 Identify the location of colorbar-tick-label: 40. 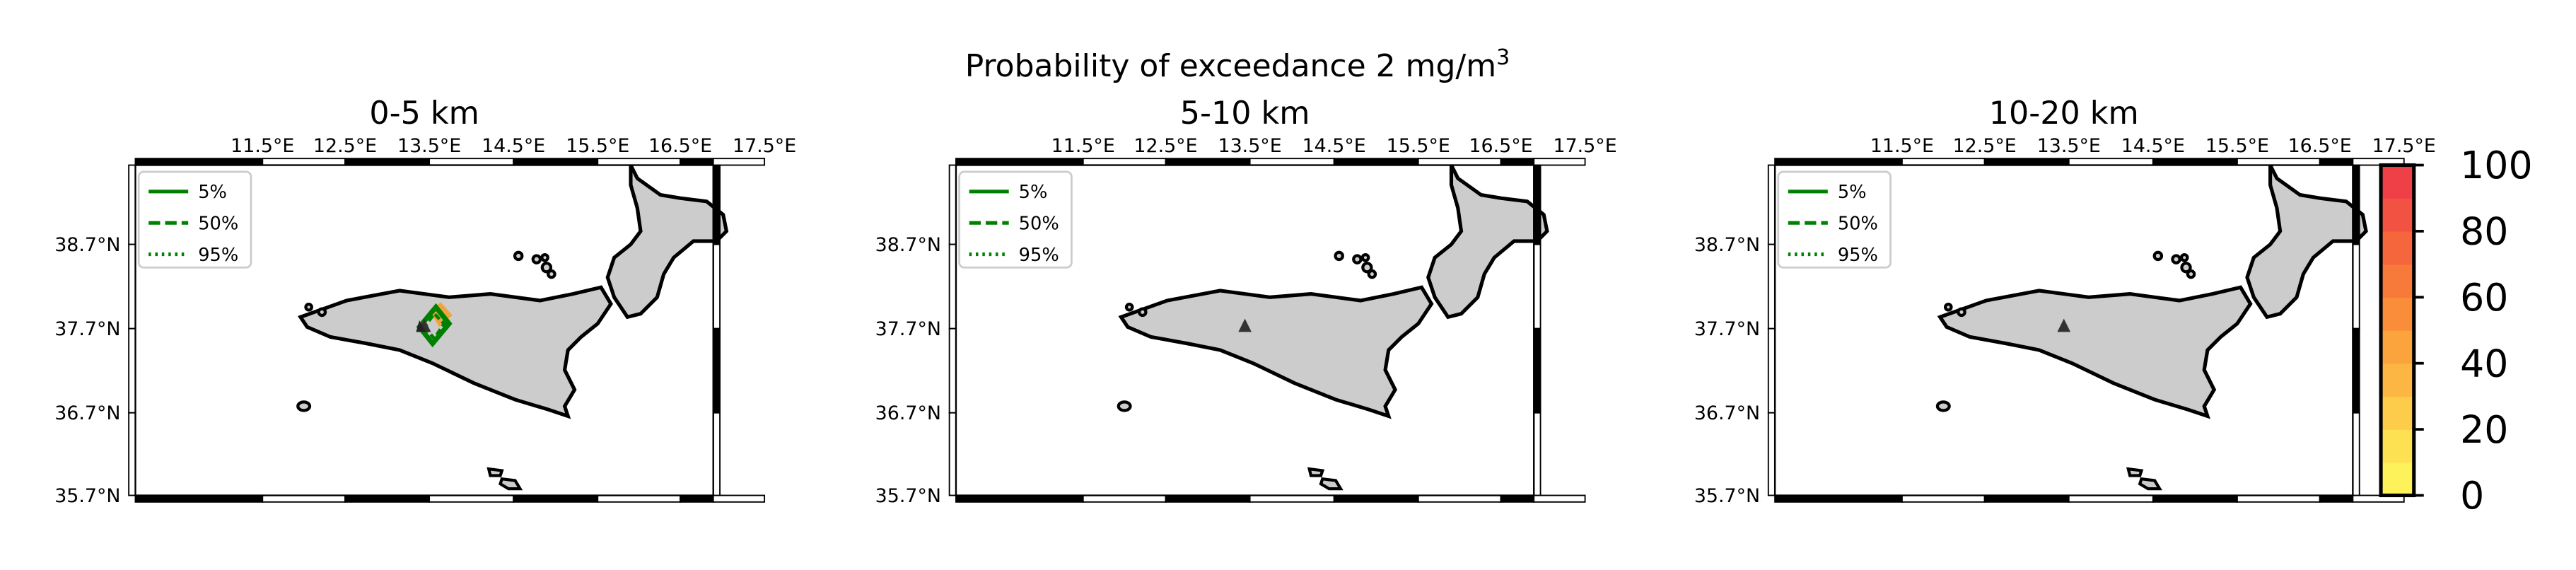
(2484, 363).